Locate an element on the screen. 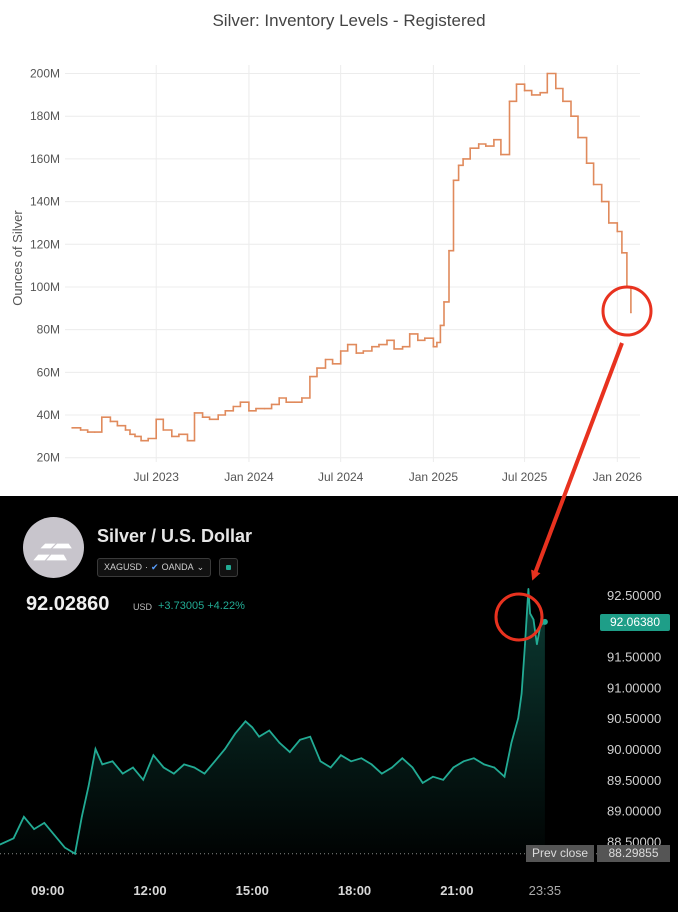  price-change: +3.73005 +4.22% is located at coordinates (201, 606).